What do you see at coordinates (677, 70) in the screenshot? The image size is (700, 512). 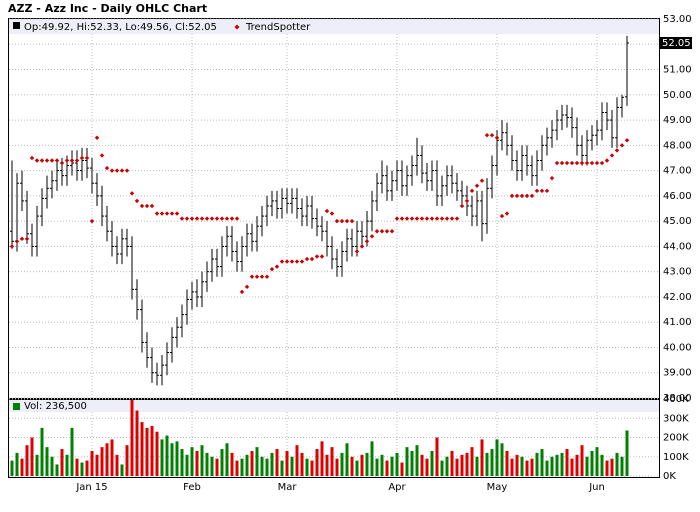 I see `y-tick-label: 51.00` at bounding box center [677, 70].